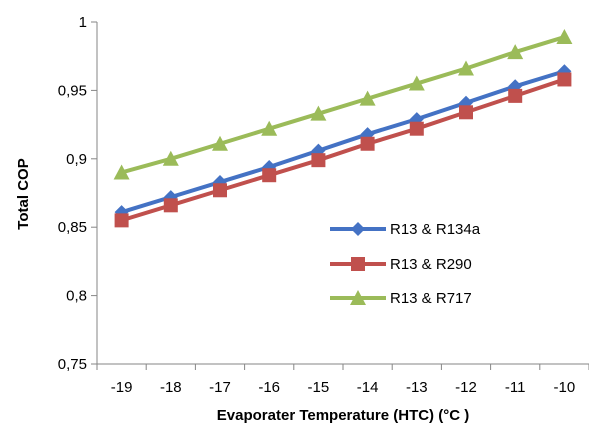 The image size is (589, 433). Describe the element at coordinates (466, 387) in the screenshot. I see `x-tick-label: -12` at that location.